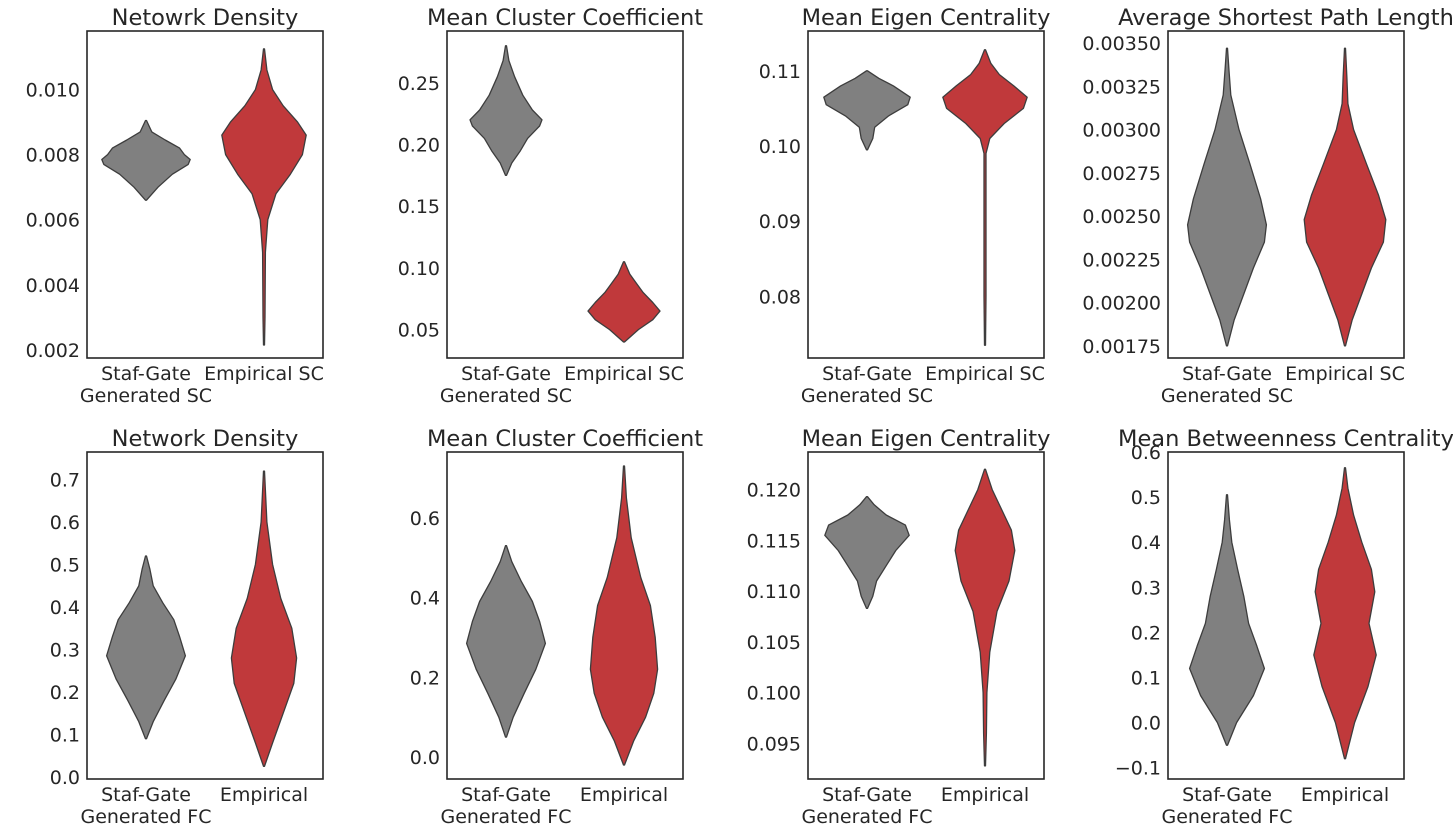 This screenshot has height=835, width=1453. Describe the element at coordinates (774, 744) in the screenshot. I see `y-tick-label: 0.095` at that location.